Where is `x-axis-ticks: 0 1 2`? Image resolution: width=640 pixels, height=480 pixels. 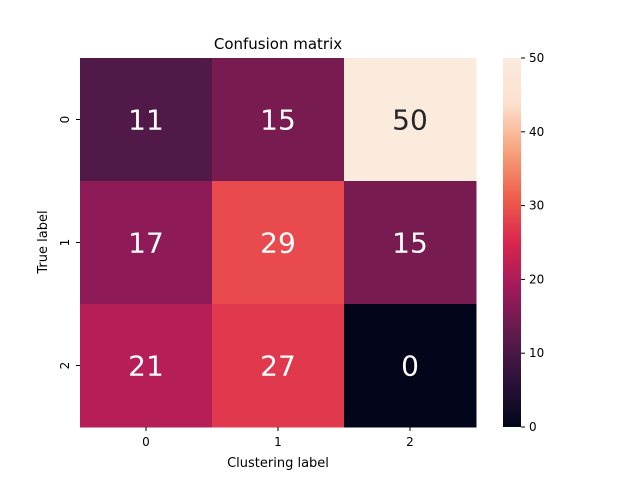 x-axis-ticks: 0 1 2 is located at coordinates (278, 438).